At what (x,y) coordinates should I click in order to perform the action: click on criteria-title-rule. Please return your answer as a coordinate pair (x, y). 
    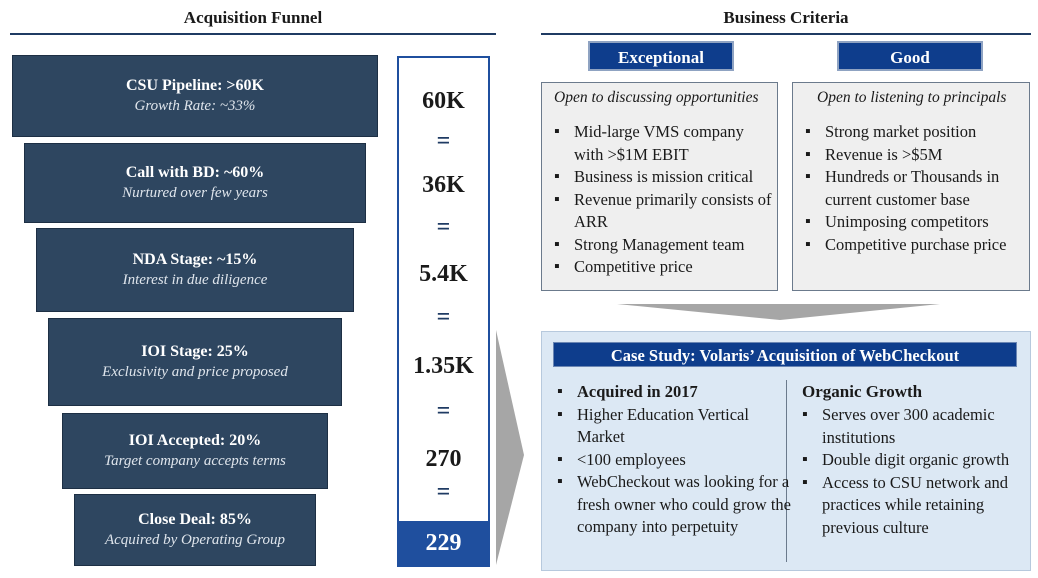
    Looking at the image, I should click on (786, 34).